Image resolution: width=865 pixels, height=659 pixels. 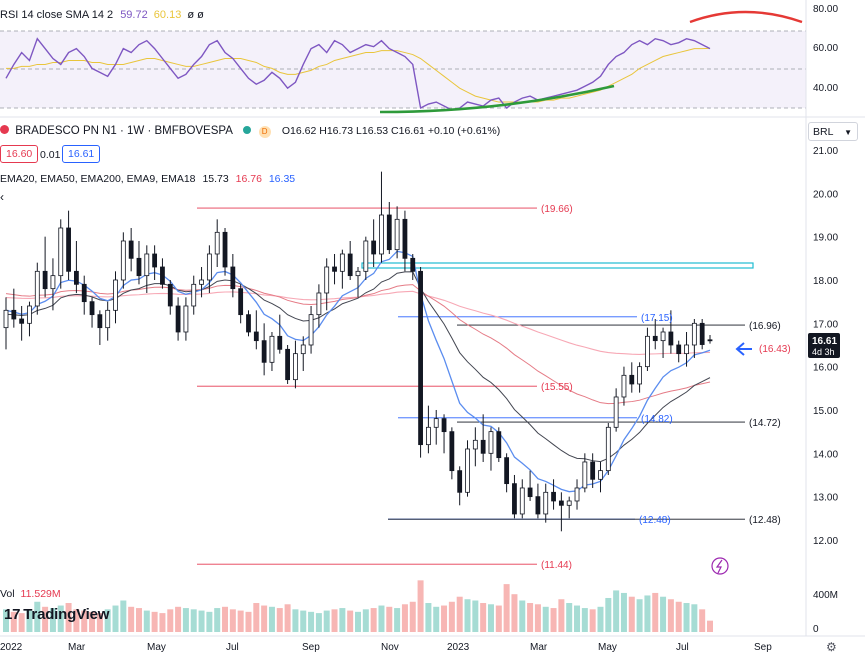 I want to click on volume-value: 11.529M, so click(x=40, y=594).